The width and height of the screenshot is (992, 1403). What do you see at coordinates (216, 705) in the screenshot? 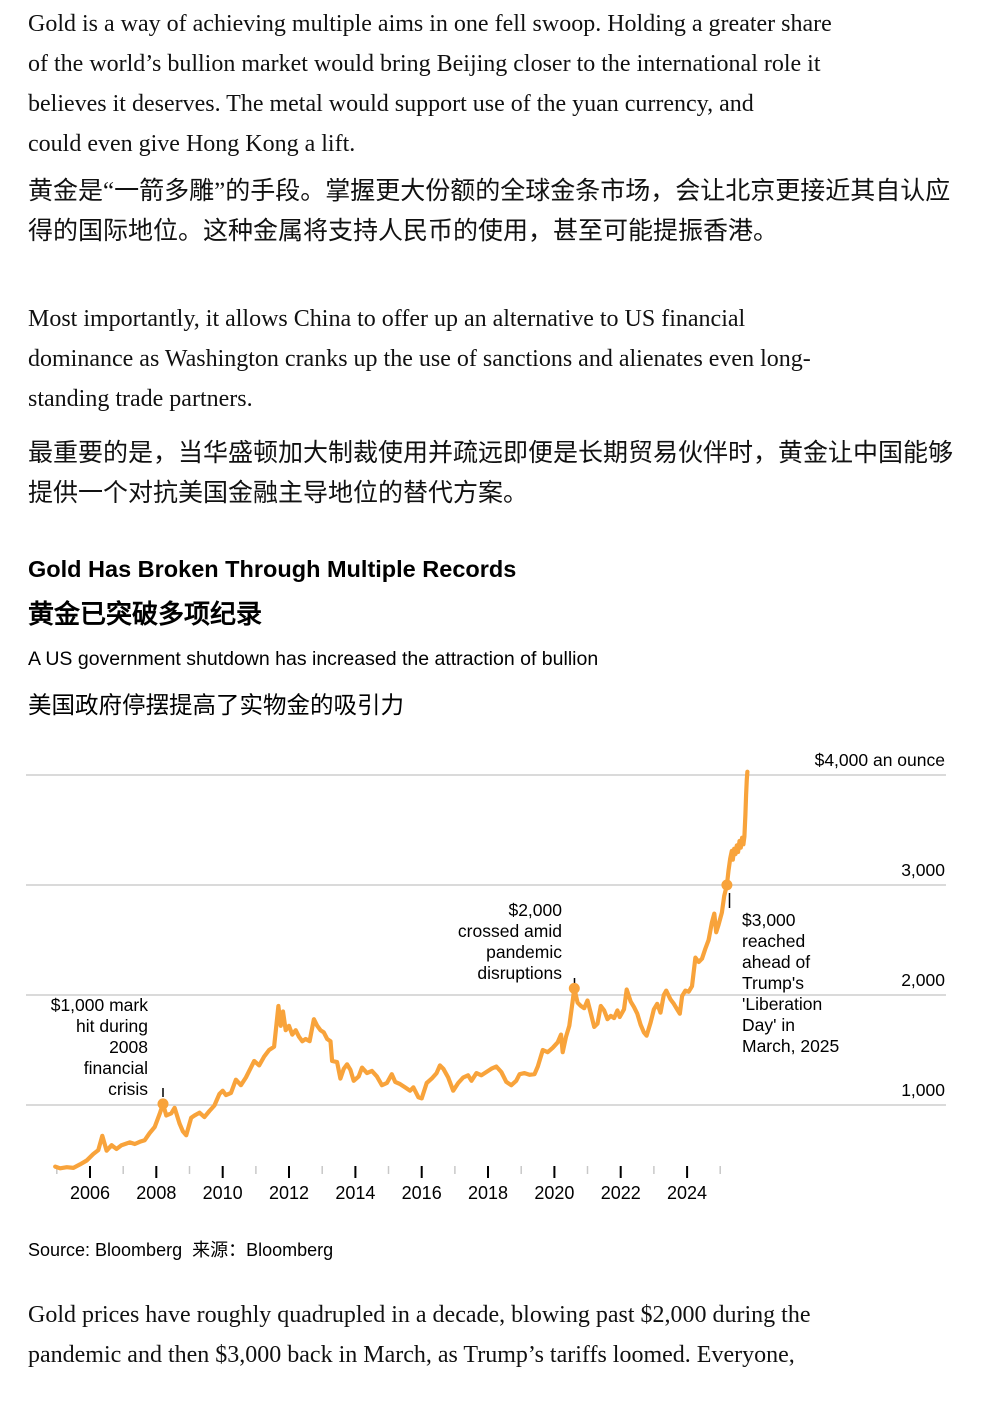
I see `chart-subtitle-zh: 美国政府停摆提高了实物金的吸引力` at bounding box center [216, 705].